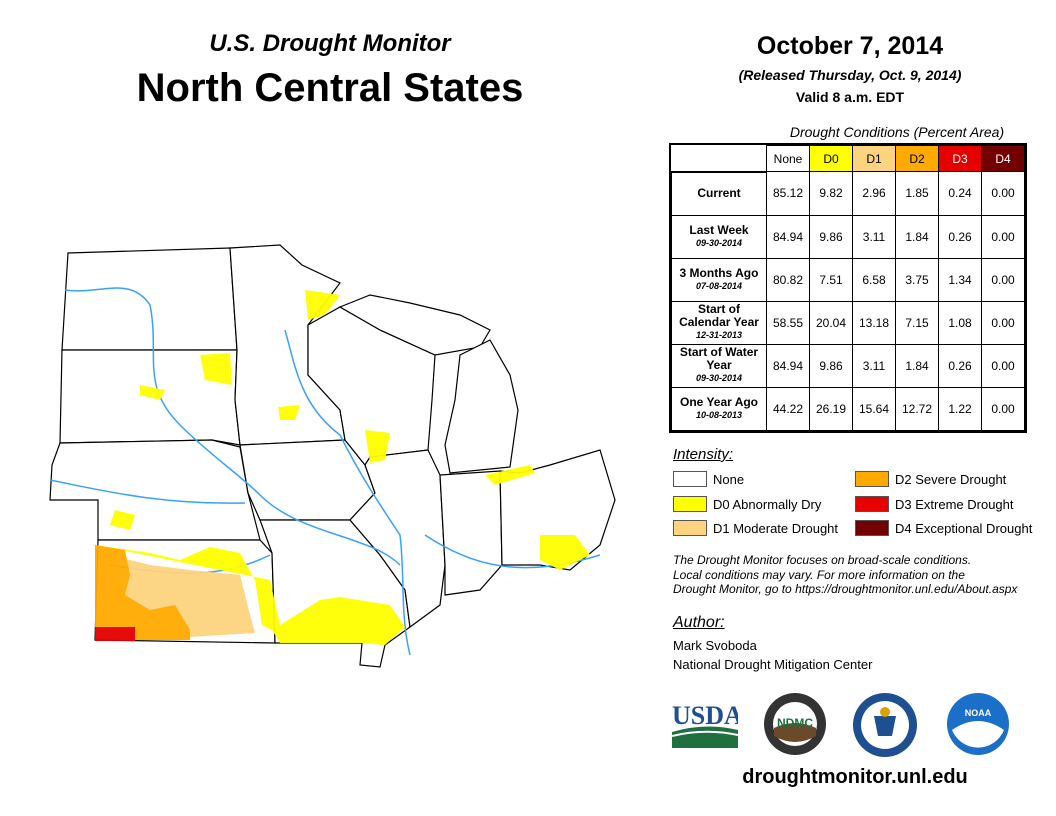 This screenshot has height=816, width=1056. I want to click on table-cell: 7.51, so click(831, 279).